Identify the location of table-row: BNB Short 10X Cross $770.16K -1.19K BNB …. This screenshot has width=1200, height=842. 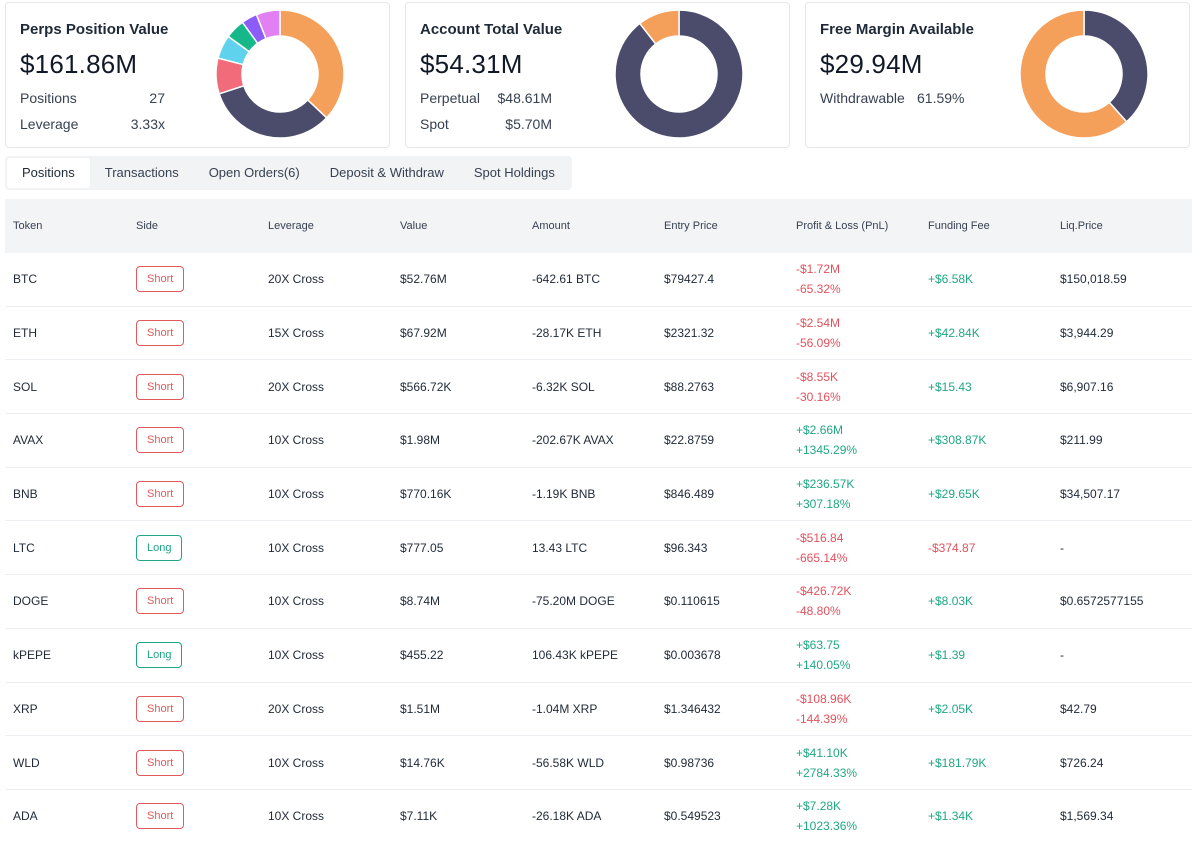
(598, 495).